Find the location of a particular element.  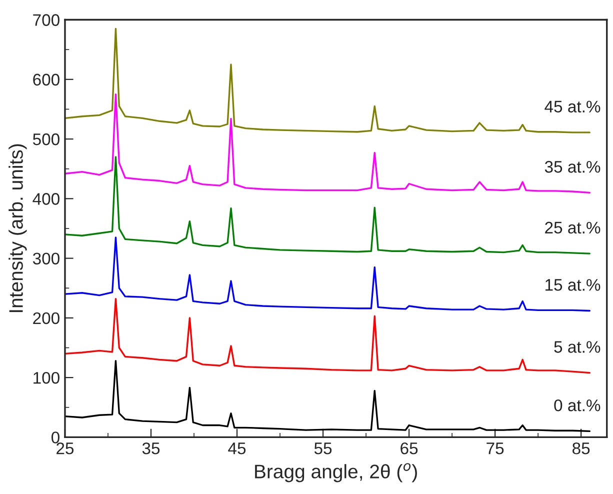

y-axis-title: Intensity (arb. units) is located at coordinates (17, 228).